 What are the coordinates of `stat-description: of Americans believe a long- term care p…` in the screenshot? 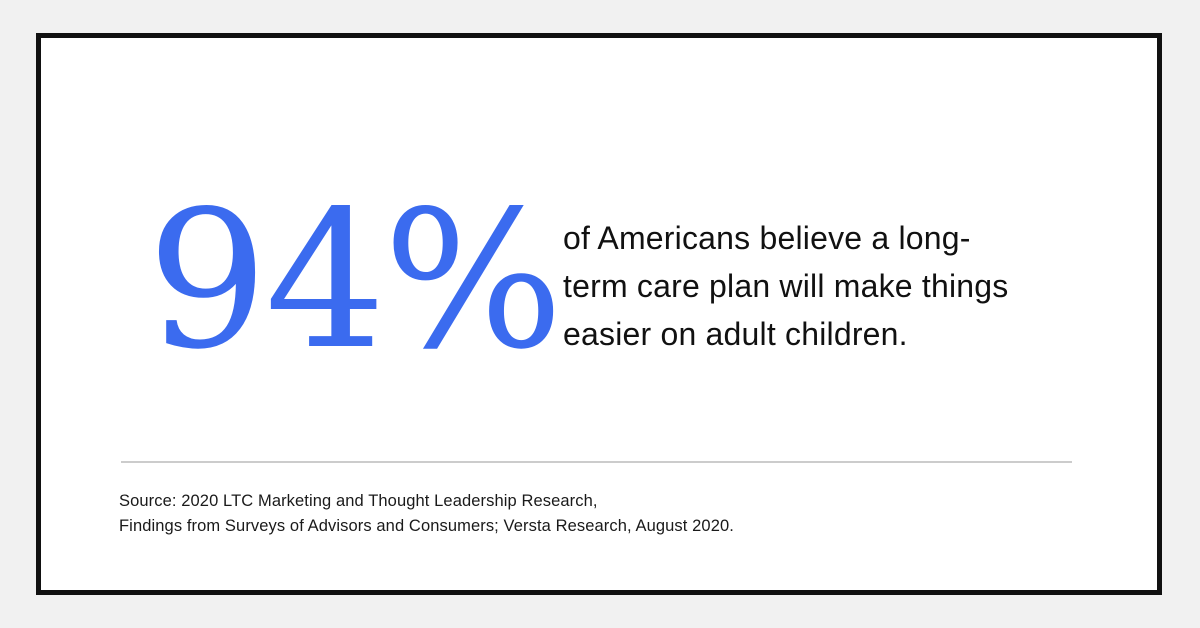 It's located at (785, 286).